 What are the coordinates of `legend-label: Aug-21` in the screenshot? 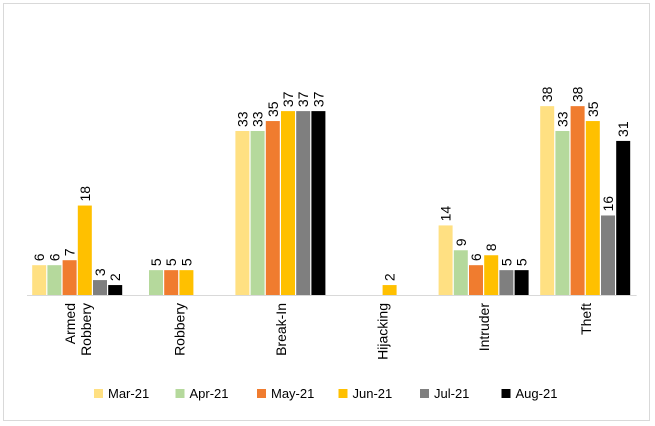 It's located at (537, 393).